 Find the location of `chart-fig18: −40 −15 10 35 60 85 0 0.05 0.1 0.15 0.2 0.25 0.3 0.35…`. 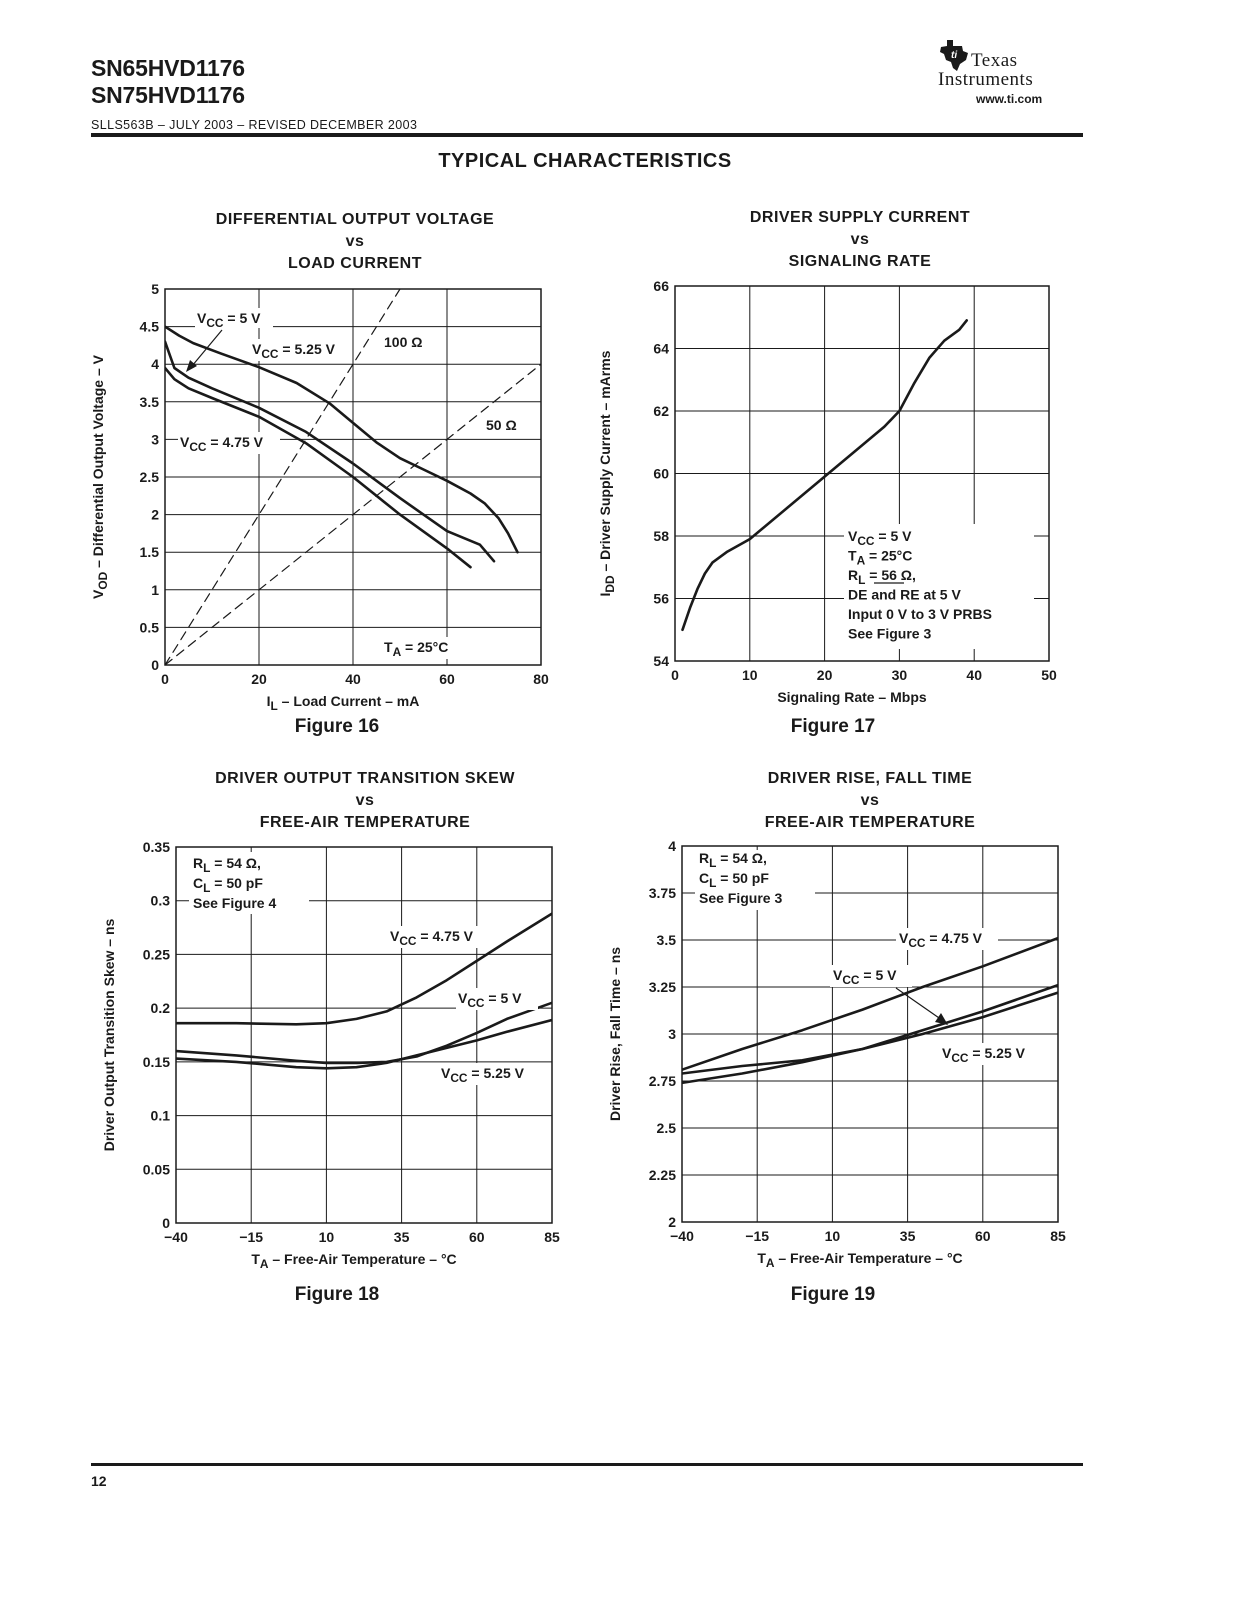

chart-fig18: −40 −15 10 35 60 85 0 0.05 0.1 0.15 0.2 0.25 0.3 0.35… is located at coordinates (330, 1055).